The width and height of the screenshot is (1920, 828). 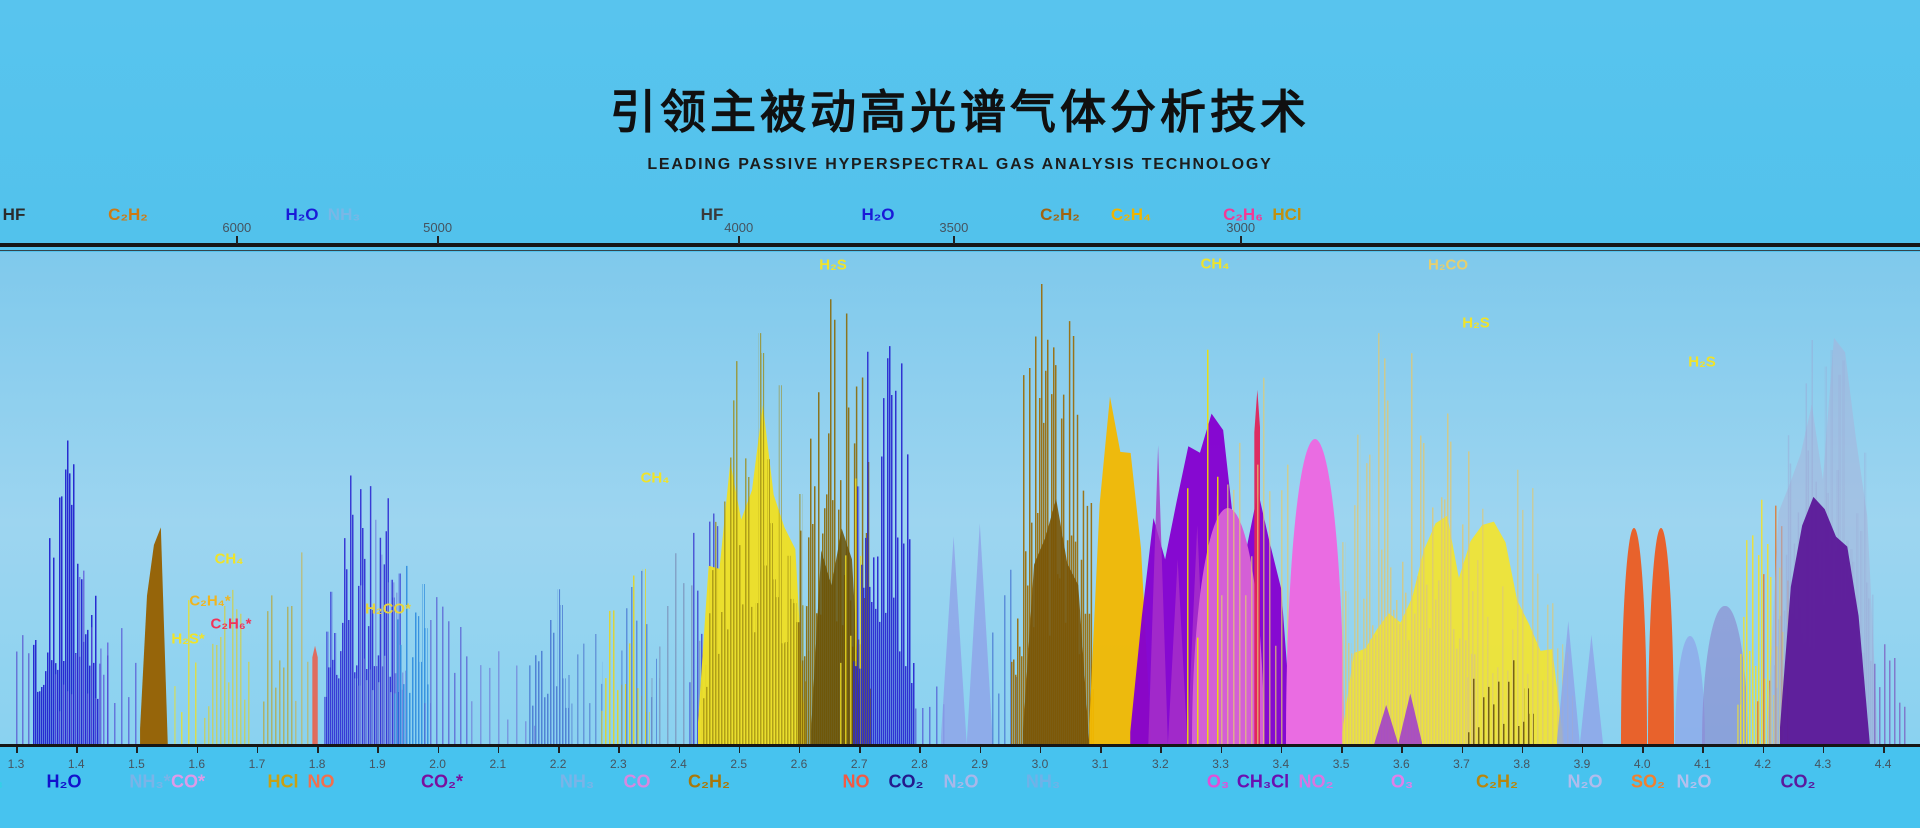 What do you see at coordinates (1448, 265) in the screenshot?
I see `inplot-molecule-label: H₂CO` at bounding box center [1448, 265].